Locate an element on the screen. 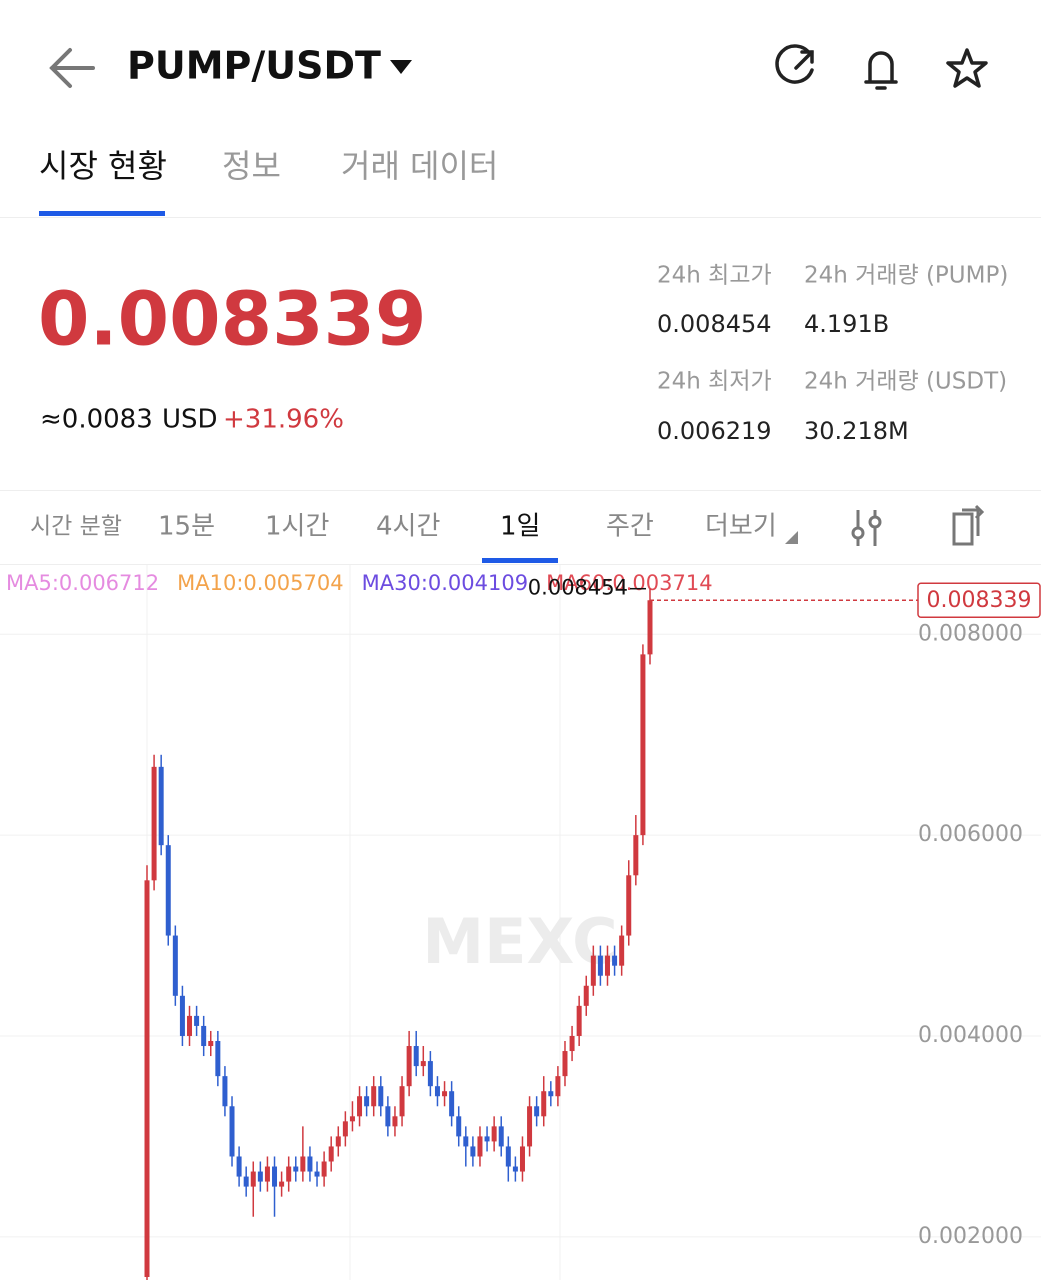  stat-value: 4.191B is located at coordinates (846, 324).